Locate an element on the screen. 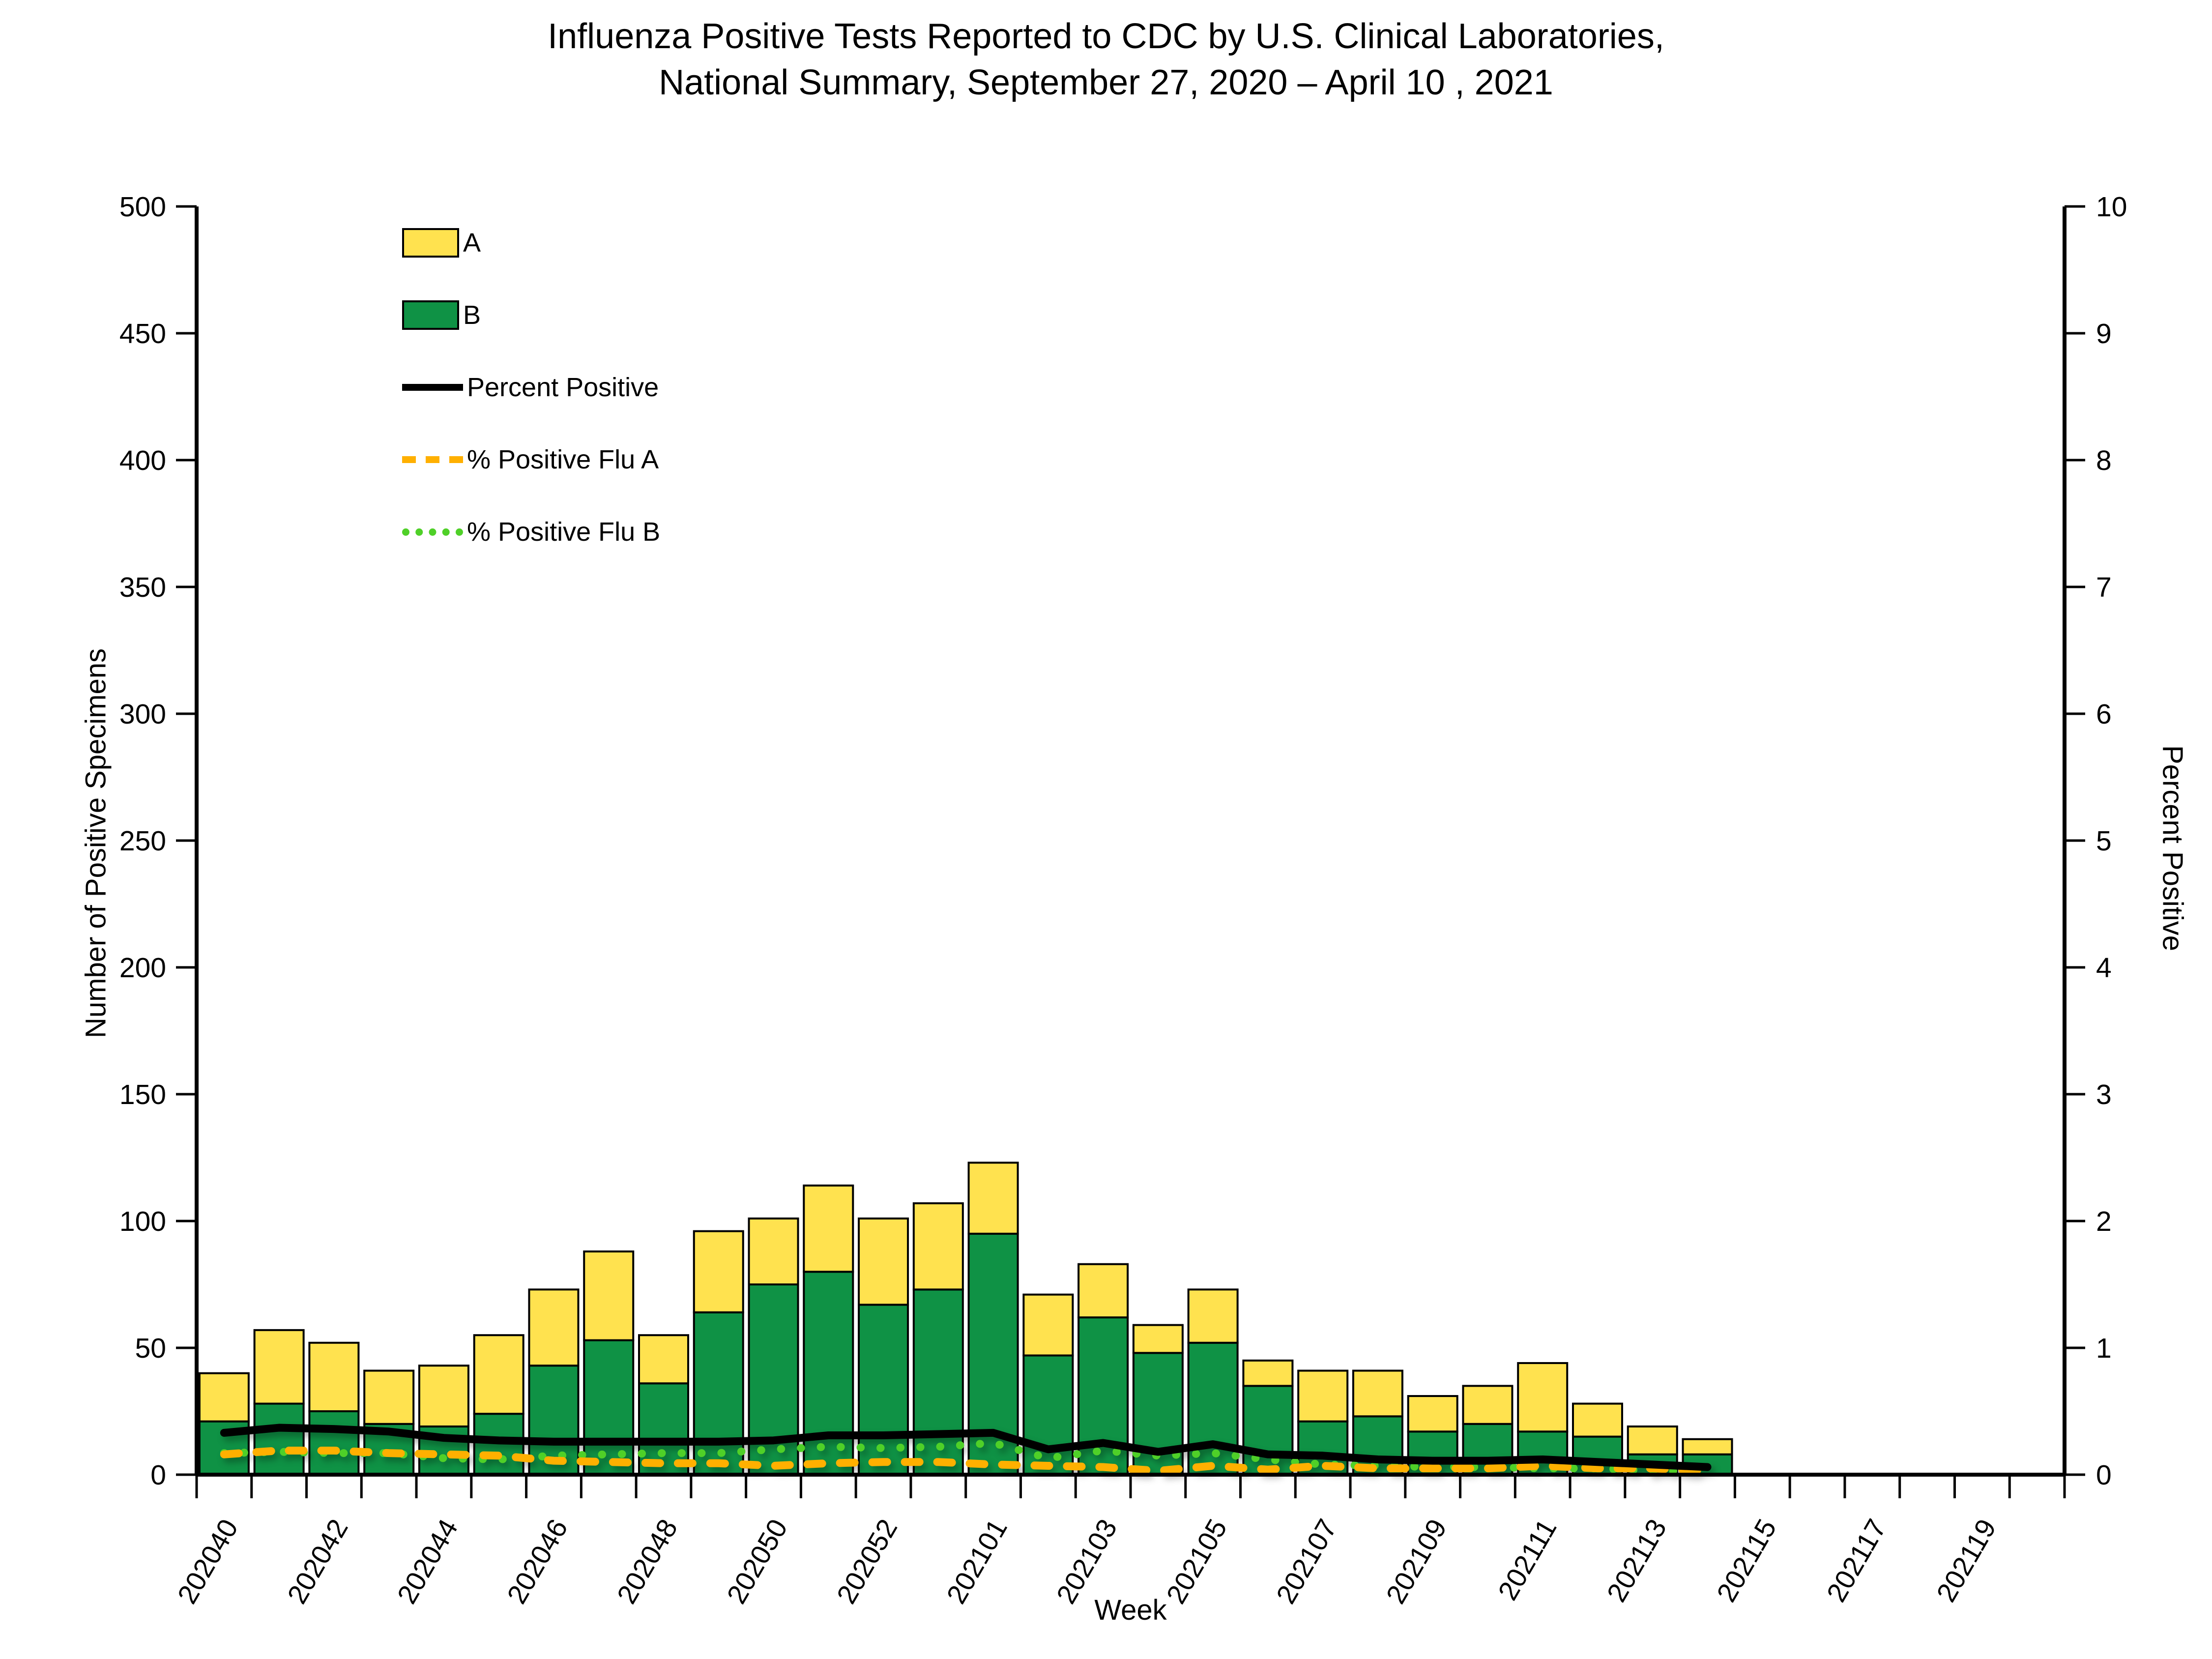 Image resolution: width=2212 pixels, height=1659 pixels. y-right-label-1: 1 is located at coordinates (2104, 1349).